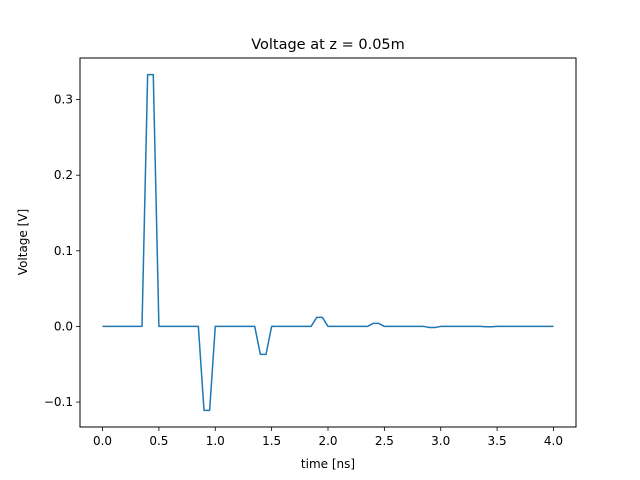  What do you see at coordinates (63, 100) in the screenshot?
I see `y-tick-label: 0.3` at bounding box center [63, 100].